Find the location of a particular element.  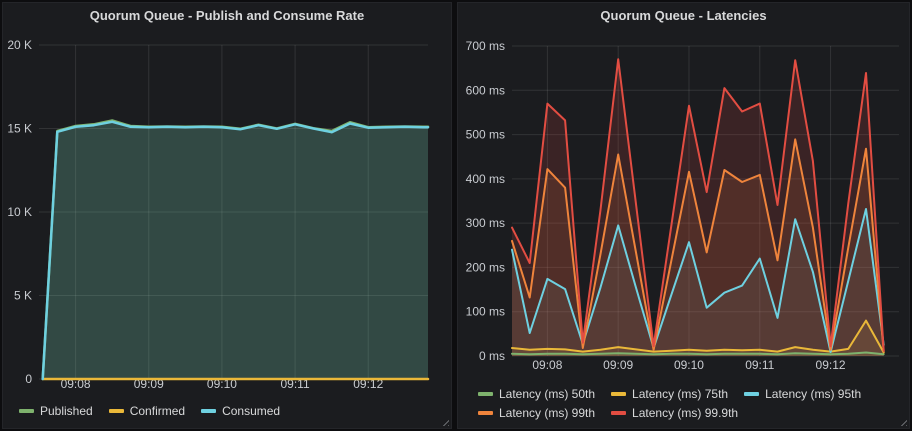

y-tick-label: 20 K is located at coordinates (19, 45).